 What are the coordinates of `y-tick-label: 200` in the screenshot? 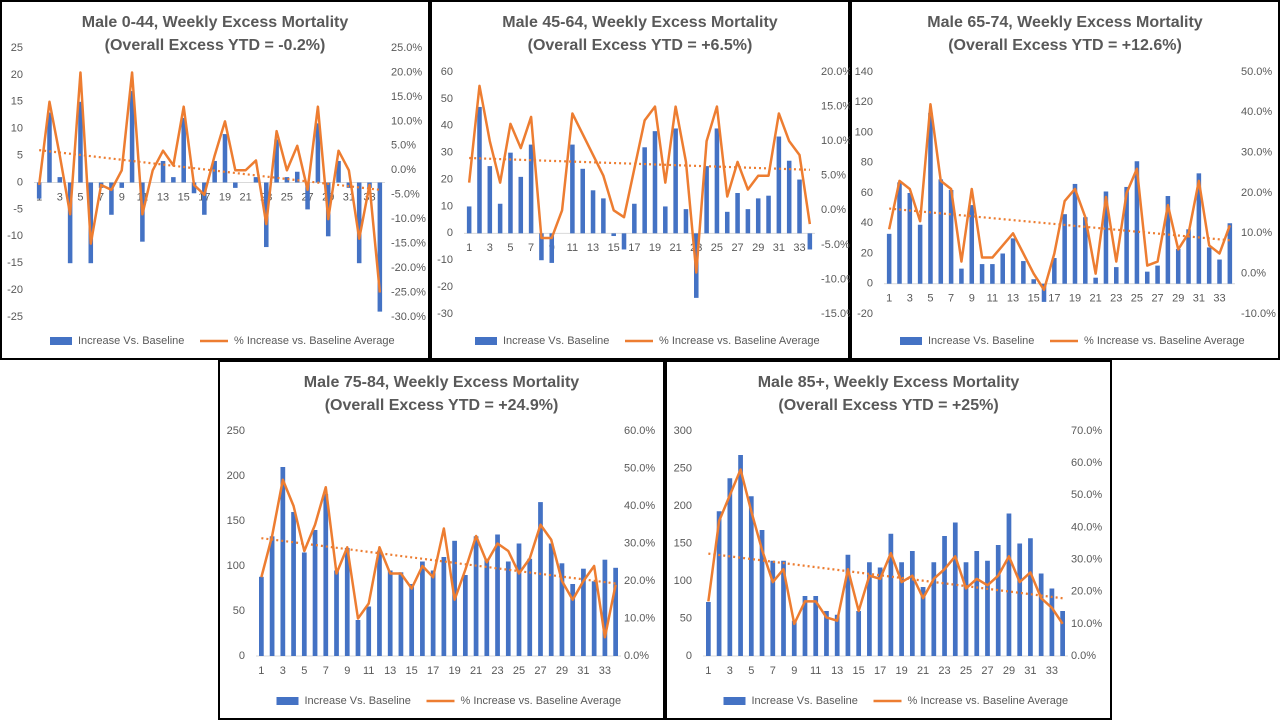 It's located at (683, 506).